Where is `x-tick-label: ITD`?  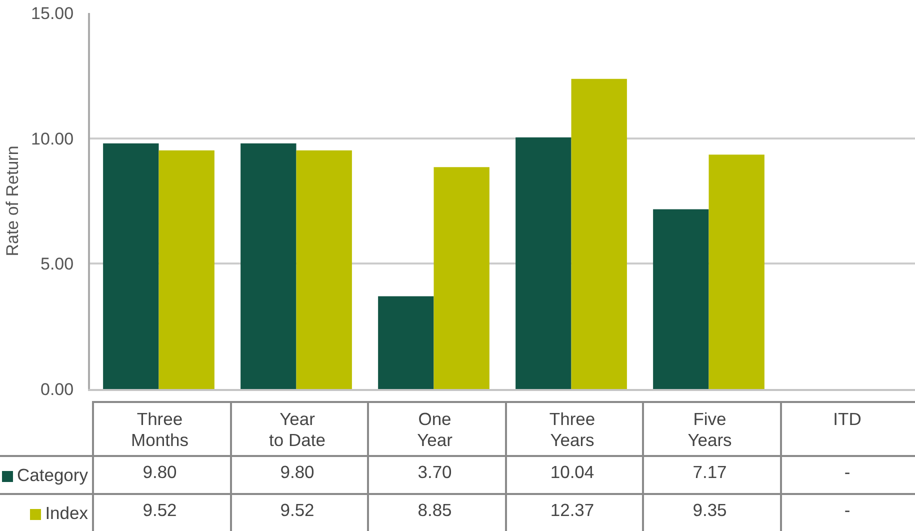 x-tick-label: ITD is located at coordinates (847, 419).